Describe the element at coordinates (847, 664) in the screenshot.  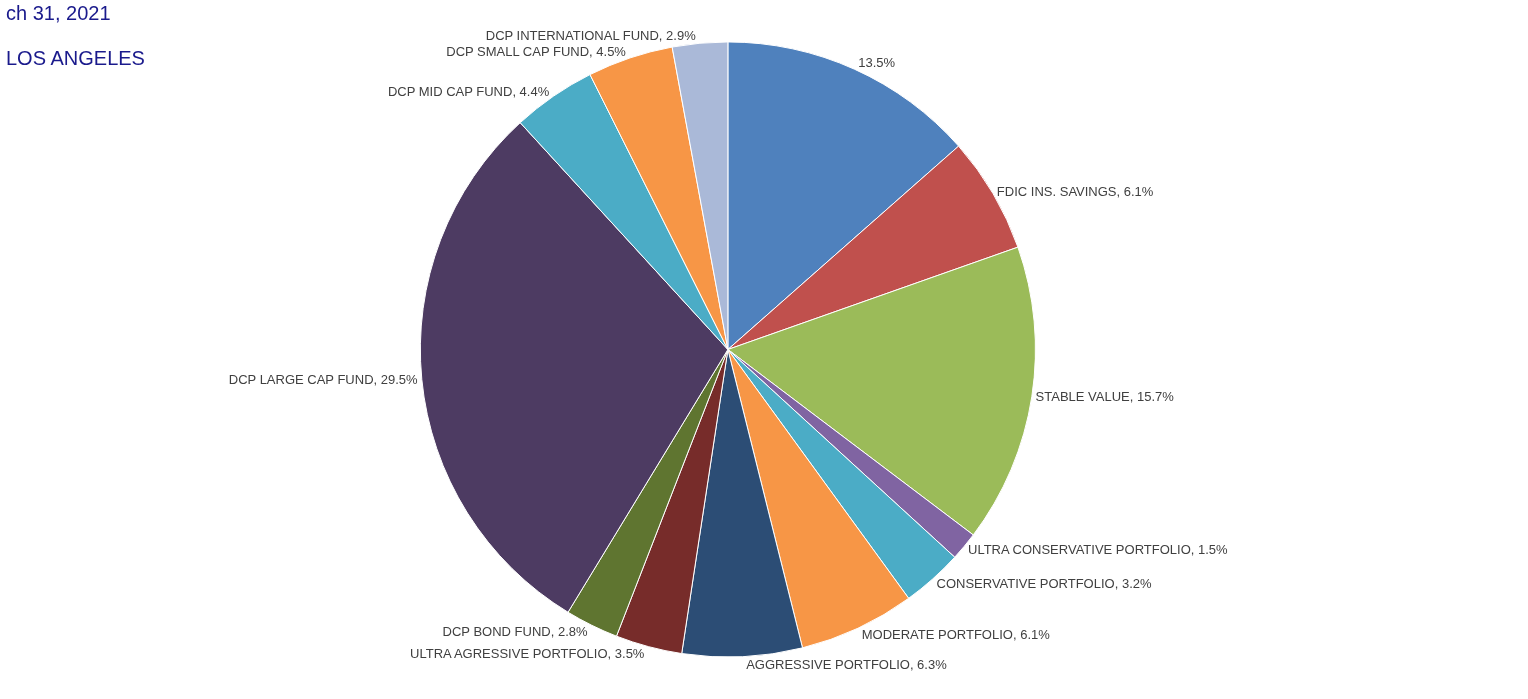
I see `slice-label: AGGRESSIVE PORTFOLIO, 6.3%` at that location.